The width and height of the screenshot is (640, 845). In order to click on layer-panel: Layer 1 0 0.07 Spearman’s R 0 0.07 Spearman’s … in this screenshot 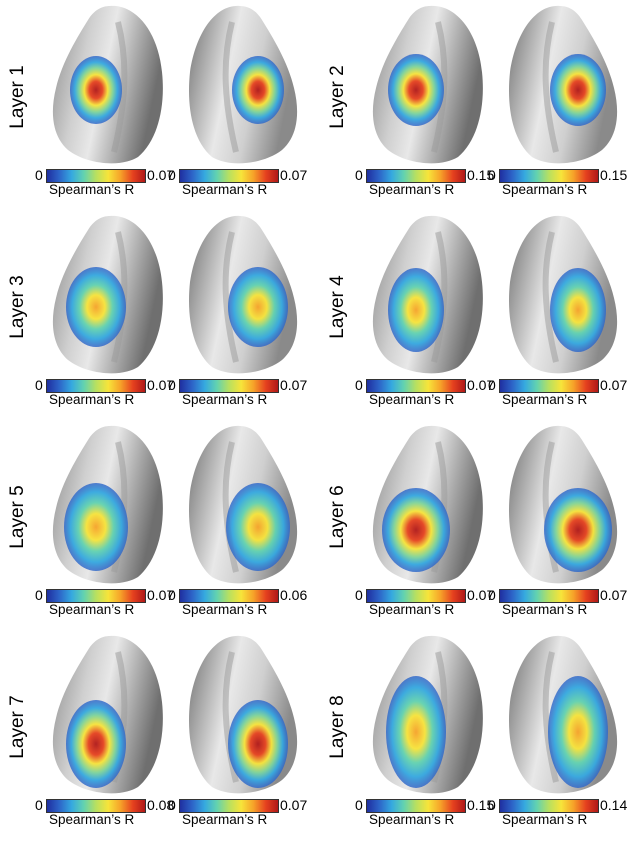, I will do `click(160, 105)`.